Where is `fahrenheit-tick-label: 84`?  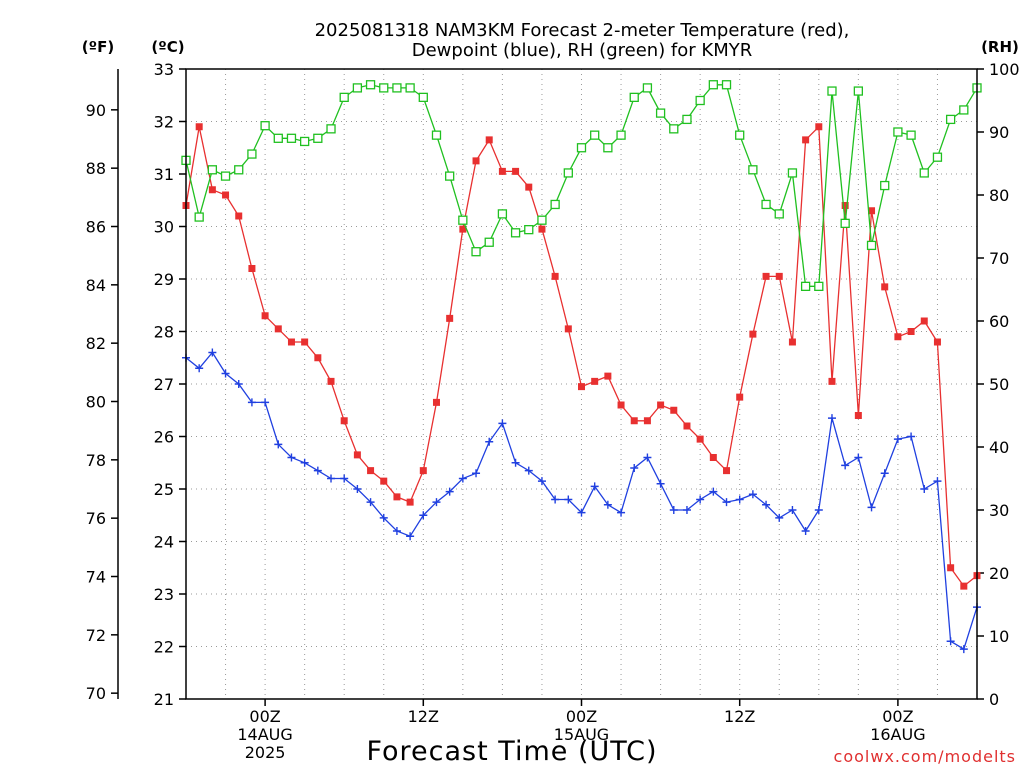 fahrenheit-tick-label: 84 is located at coordinates (96, 285).